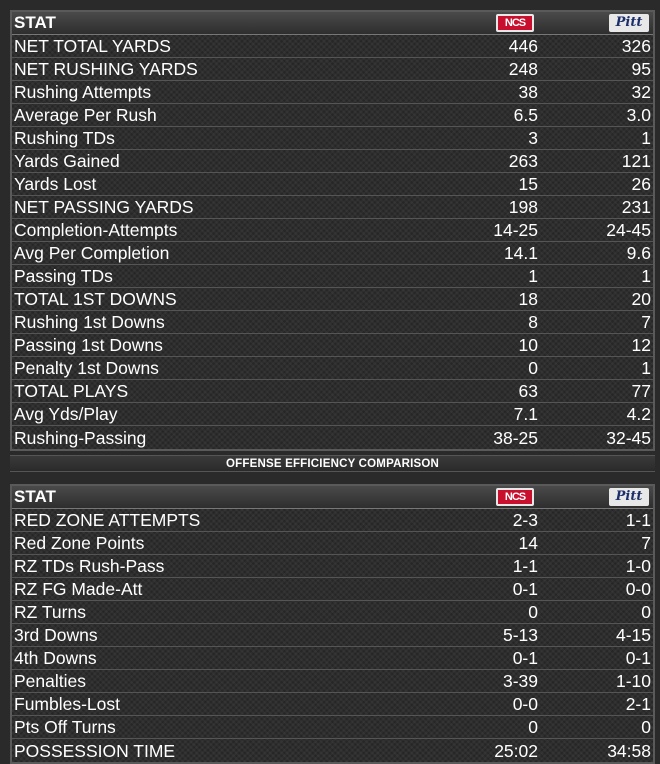 This screenshot has width=660, height=764. Describe the element at coordinates (636, 207) in the screenshot. I see `team-b-value: 231` at that location.